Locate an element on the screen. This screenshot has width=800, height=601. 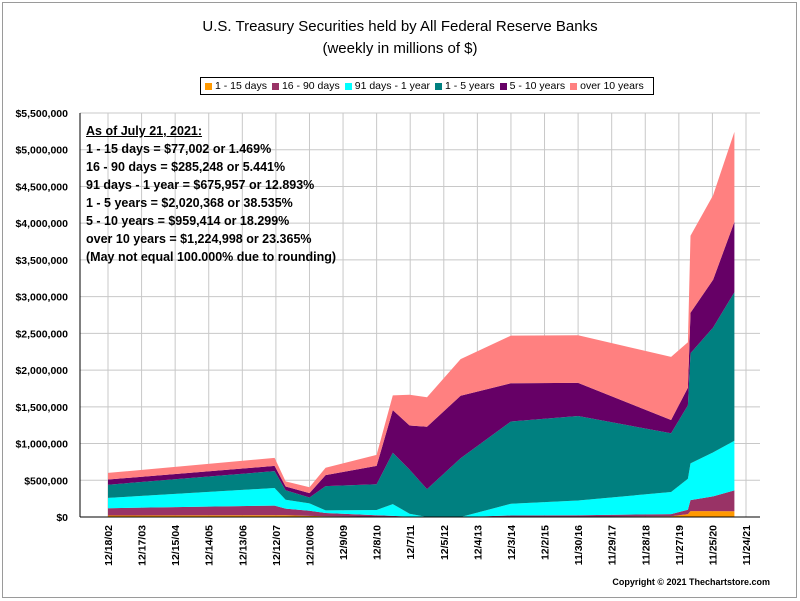
y-tick-label: $4,500,000 is located at coordinates (41, 187).